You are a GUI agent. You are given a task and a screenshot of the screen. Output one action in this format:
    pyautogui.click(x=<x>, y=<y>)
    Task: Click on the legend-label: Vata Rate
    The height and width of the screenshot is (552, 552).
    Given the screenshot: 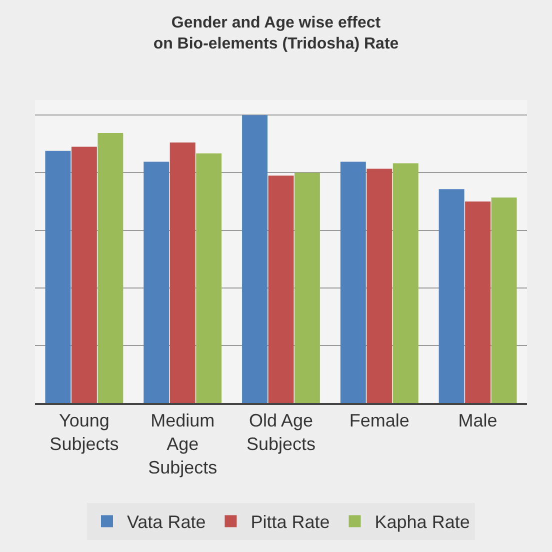 What is the action you would take?
    pyautogui.click(x=166, y=522)
    